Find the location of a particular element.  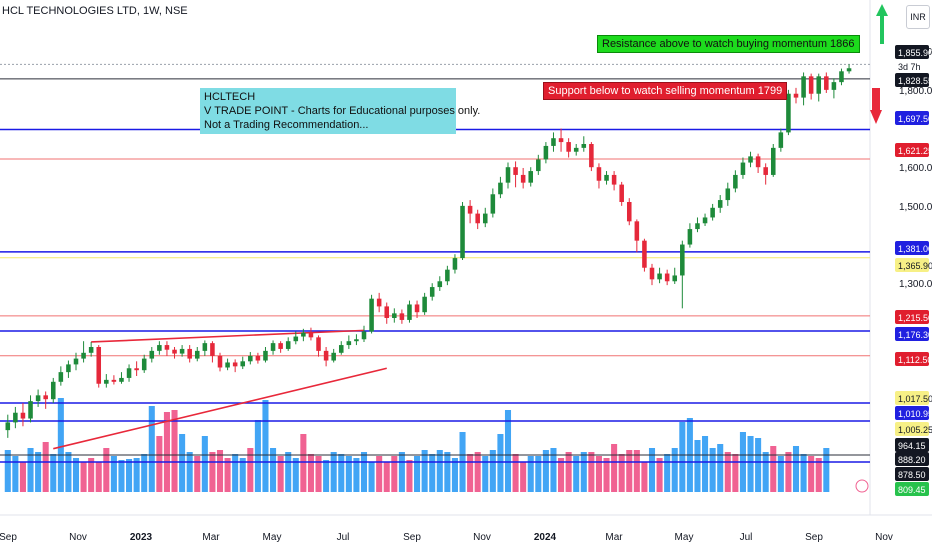

lightning-icon is located at coordinates (862, 486).